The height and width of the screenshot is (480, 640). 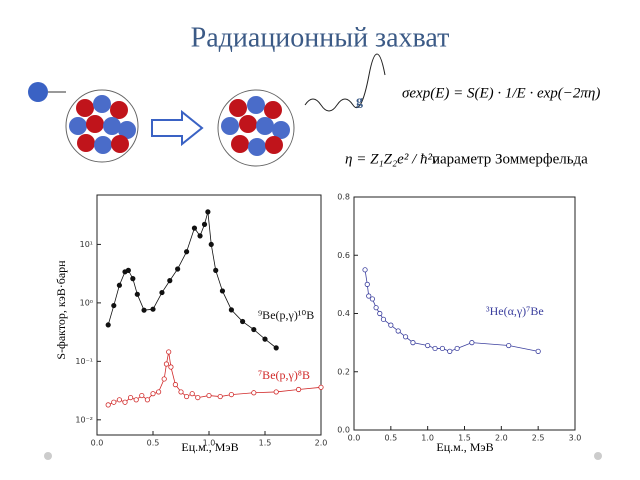 I want to click on y-tick-label: 10⁰, so click(x=86, y=302).